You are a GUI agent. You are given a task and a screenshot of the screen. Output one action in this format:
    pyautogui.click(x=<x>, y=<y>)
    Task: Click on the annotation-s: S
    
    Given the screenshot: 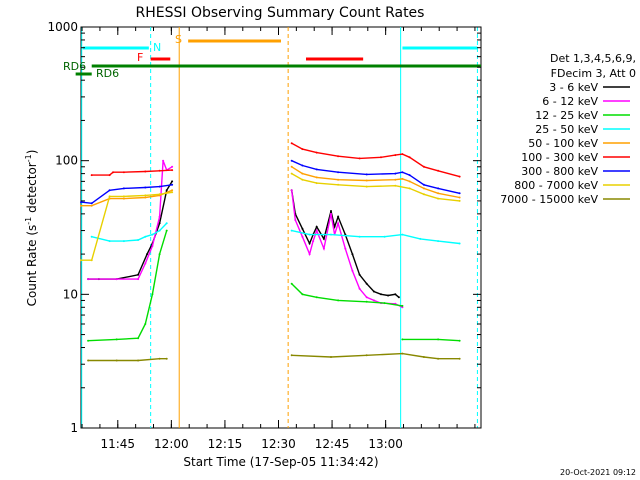 What is the action you would take?
    pyautogui.click(x=178, y=39)
    